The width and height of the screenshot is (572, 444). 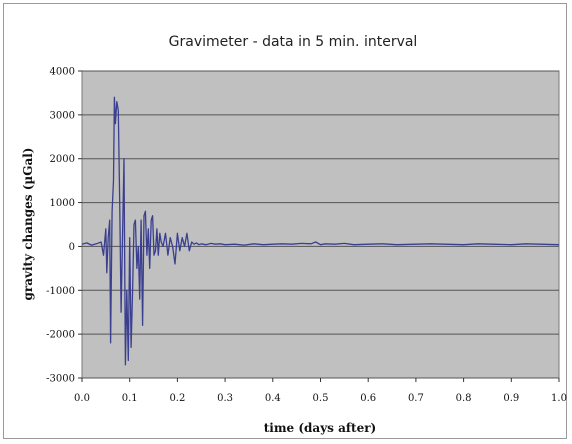 I want to click on y-tick-label: -2000, so click(x=60, y=335).